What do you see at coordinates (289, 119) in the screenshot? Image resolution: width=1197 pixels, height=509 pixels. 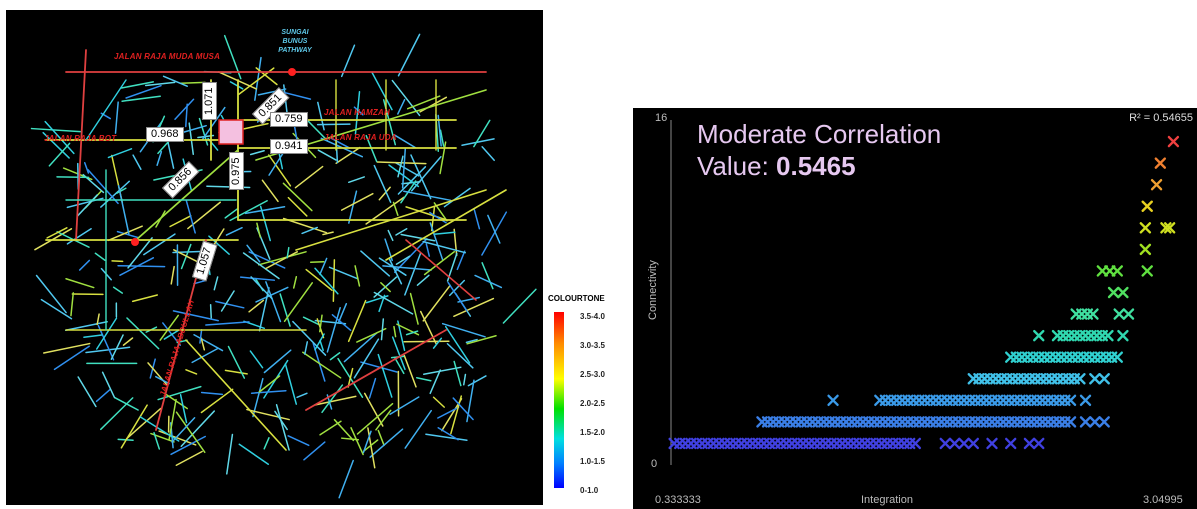 I see `value-box-0759: 0.759` at bounding box center [289, 119].